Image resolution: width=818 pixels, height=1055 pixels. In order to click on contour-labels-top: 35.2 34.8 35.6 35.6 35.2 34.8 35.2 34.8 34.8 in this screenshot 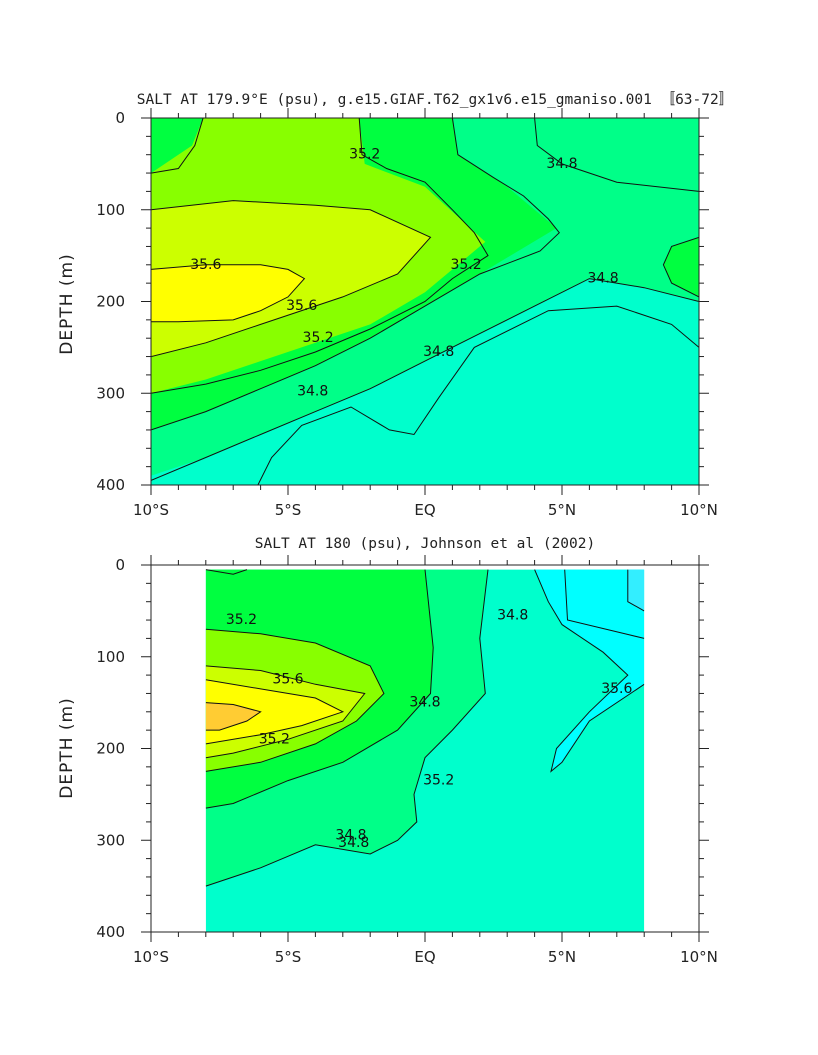, I will do `click(404, 273)`.